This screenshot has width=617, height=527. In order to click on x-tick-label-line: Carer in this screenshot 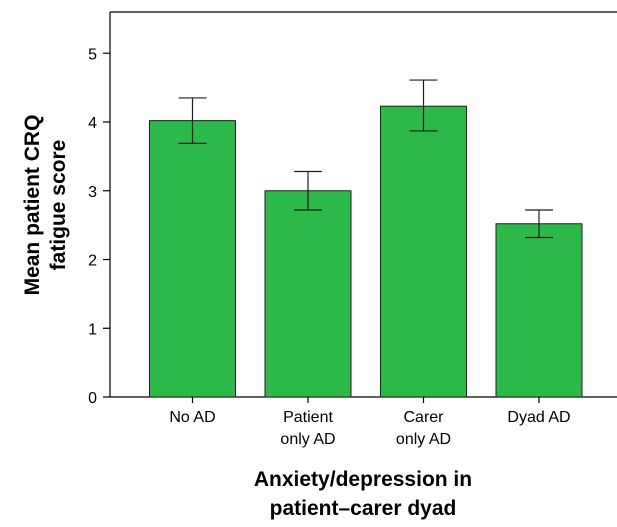, I will do `click(423, 417)`.